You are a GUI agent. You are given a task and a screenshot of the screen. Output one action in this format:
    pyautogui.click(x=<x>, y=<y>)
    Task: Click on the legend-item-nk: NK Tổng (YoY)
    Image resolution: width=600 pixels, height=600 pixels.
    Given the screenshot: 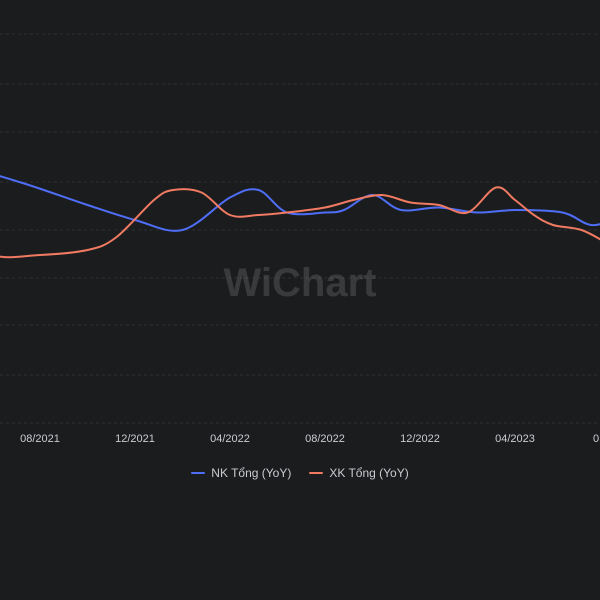 What is the action you would take?
    pyautogui.click(x=241, y=473)
    